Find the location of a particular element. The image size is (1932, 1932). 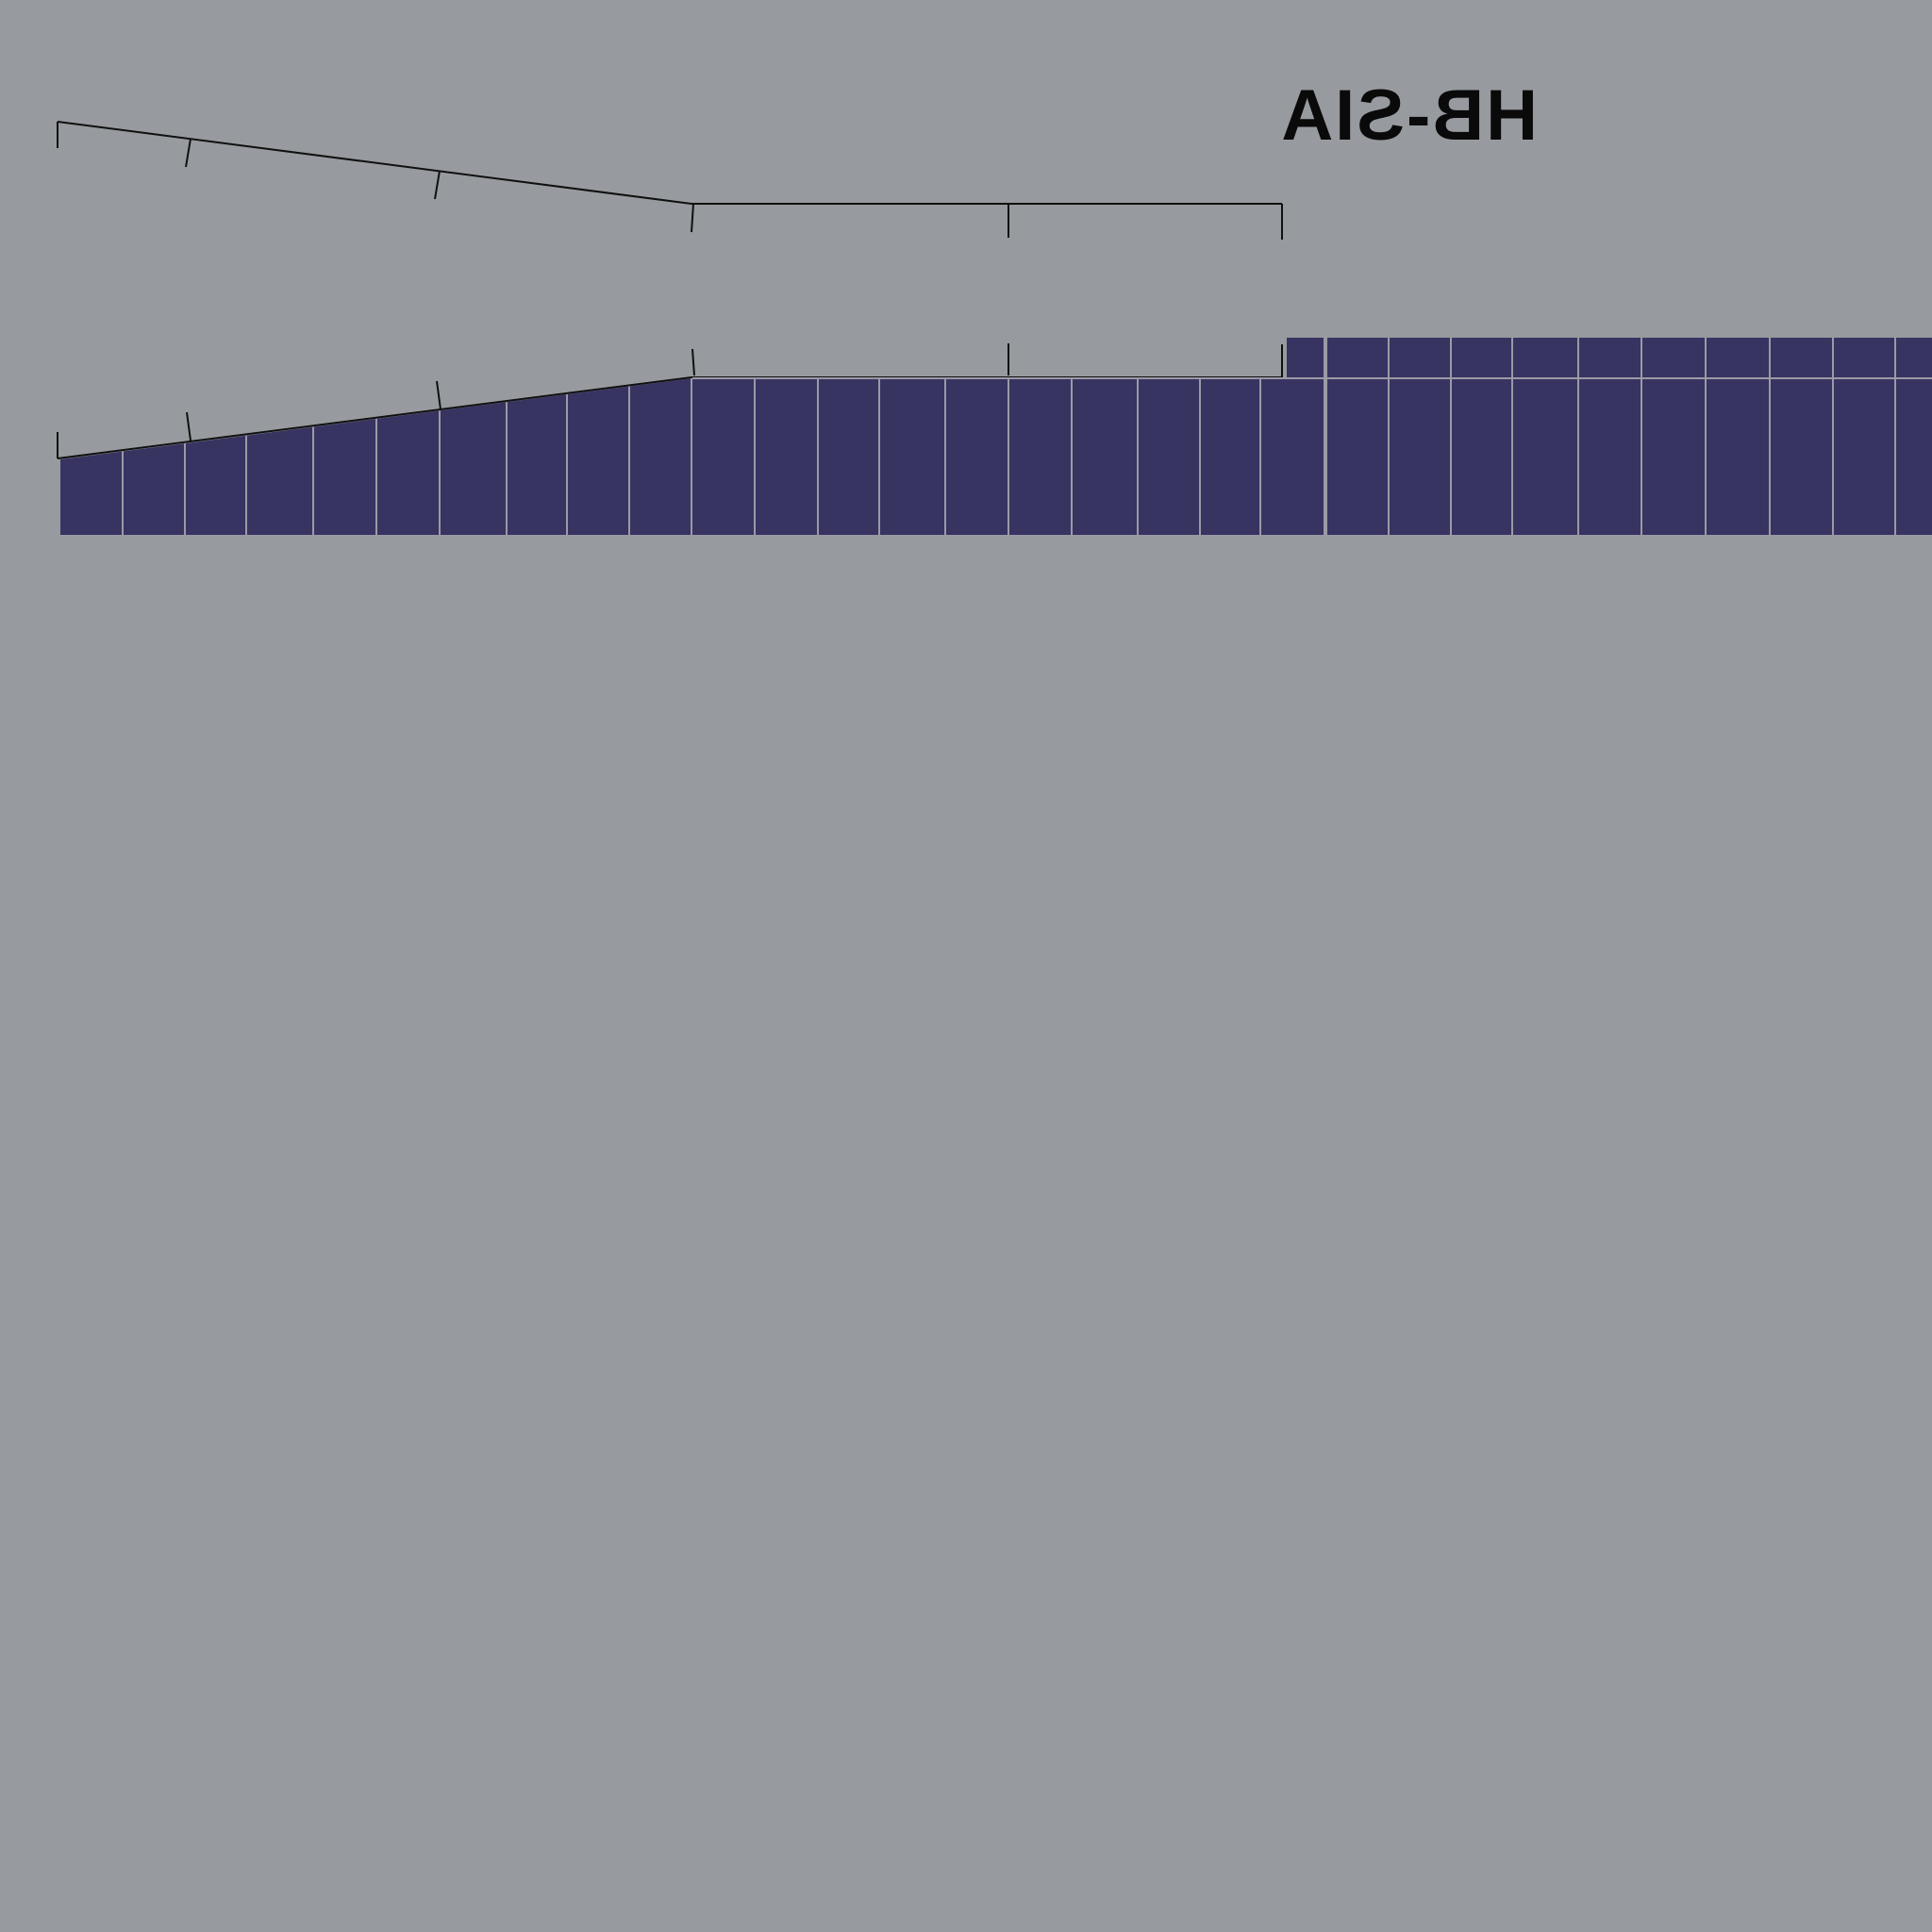

panel-segment-right is located at coordinates (1628, 457).